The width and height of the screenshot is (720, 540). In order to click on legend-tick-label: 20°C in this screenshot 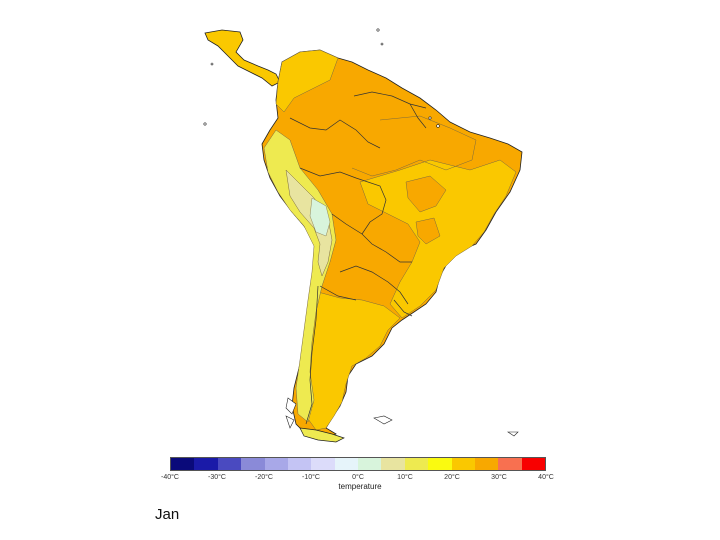, I will do `click(452, 477)`.